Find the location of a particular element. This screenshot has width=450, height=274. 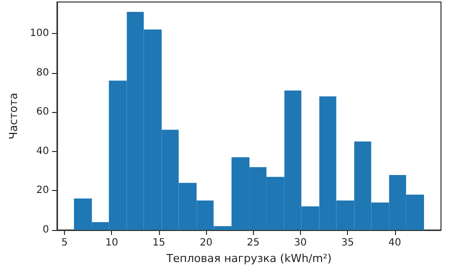

y-tick-label: 60 is located at coordinates (42, 112).